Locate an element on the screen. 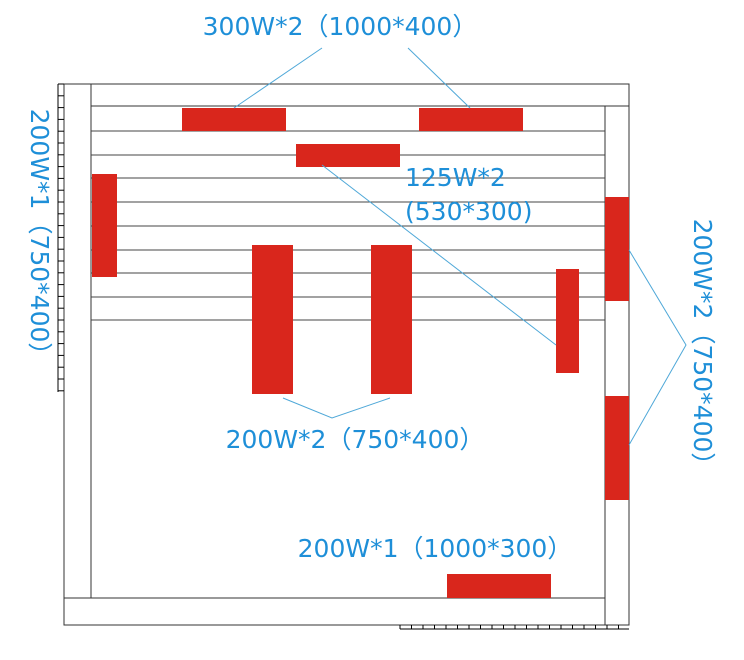 This screenshot has width=744, height=660. label-top: 300W*2（1000*400） is located at coordinates (340, 26).